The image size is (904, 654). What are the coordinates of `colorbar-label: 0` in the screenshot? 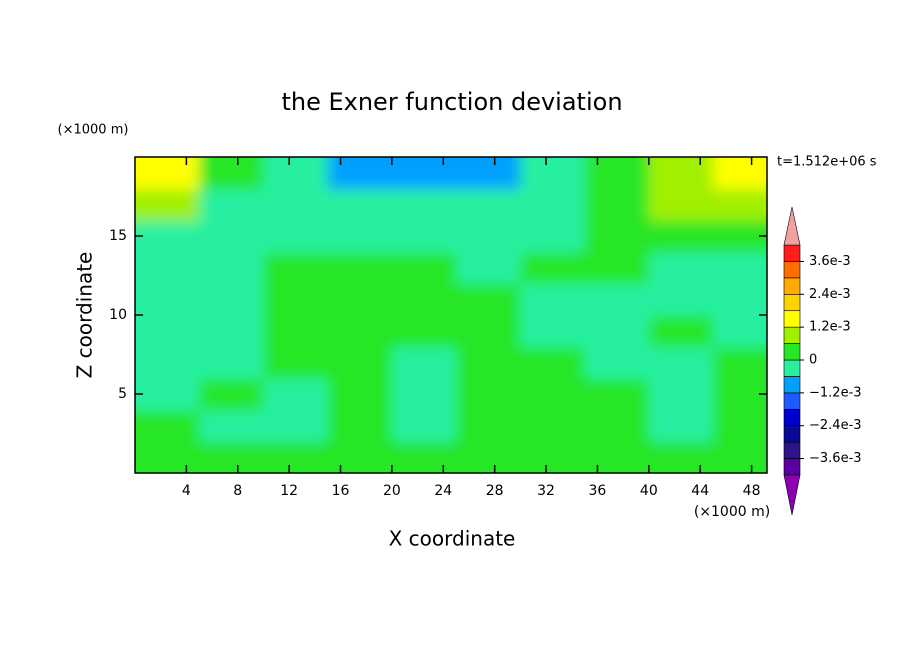 It's located at (813, 360).